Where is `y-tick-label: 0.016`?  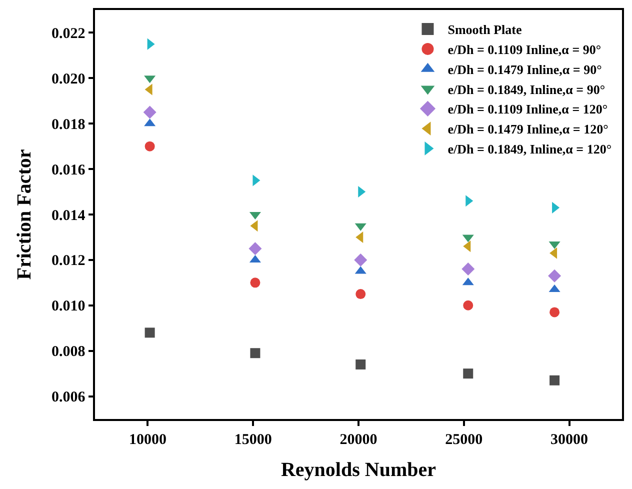
y-tick-label: 0.016 is located at coordinates (69, 170).